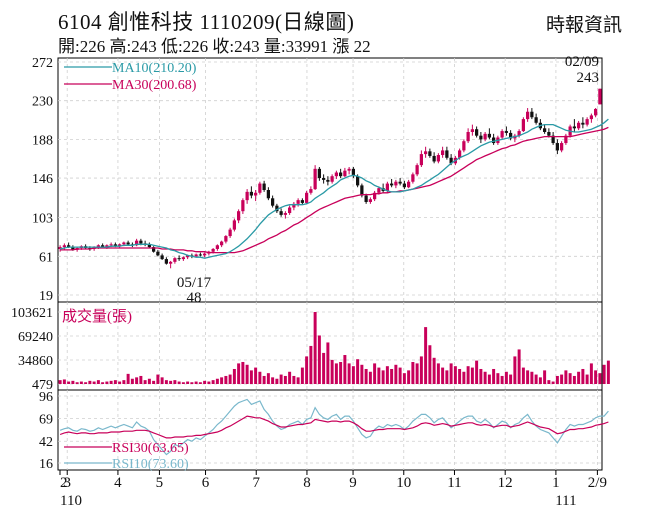 This screenshot has width=656, height=525. Describe the element at coordinates (334, 348) in the screenshot. I see `volume-panel` at that location.